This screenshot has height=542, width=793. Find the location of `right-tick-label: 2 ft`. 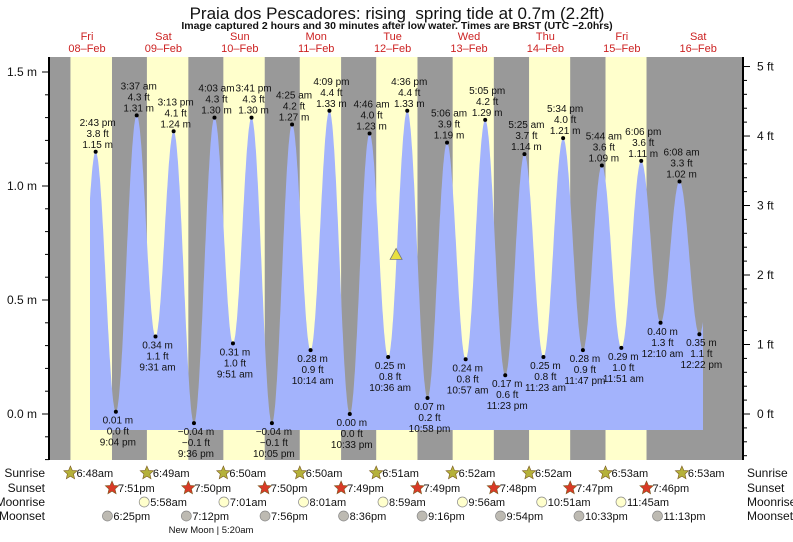

right-tick-label: 2 ft is located at coordinates (765, 275).